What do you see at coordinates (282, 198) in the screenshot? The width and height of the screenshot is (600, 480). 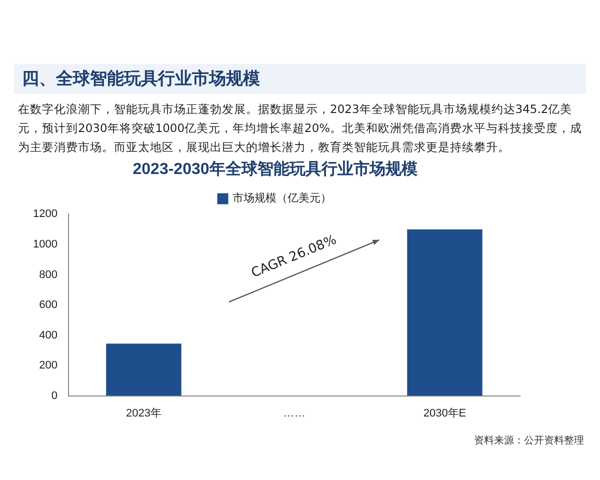 I see `legend-label: 市场规模（亿美元）` at bounding box center [282, 198].